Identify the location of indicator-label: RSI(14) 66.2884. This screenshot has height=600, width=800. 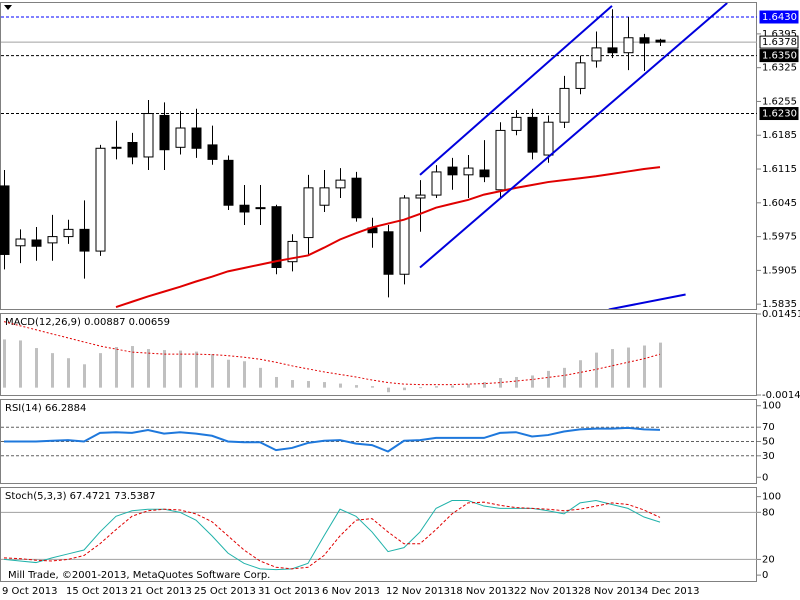
(45, 408).